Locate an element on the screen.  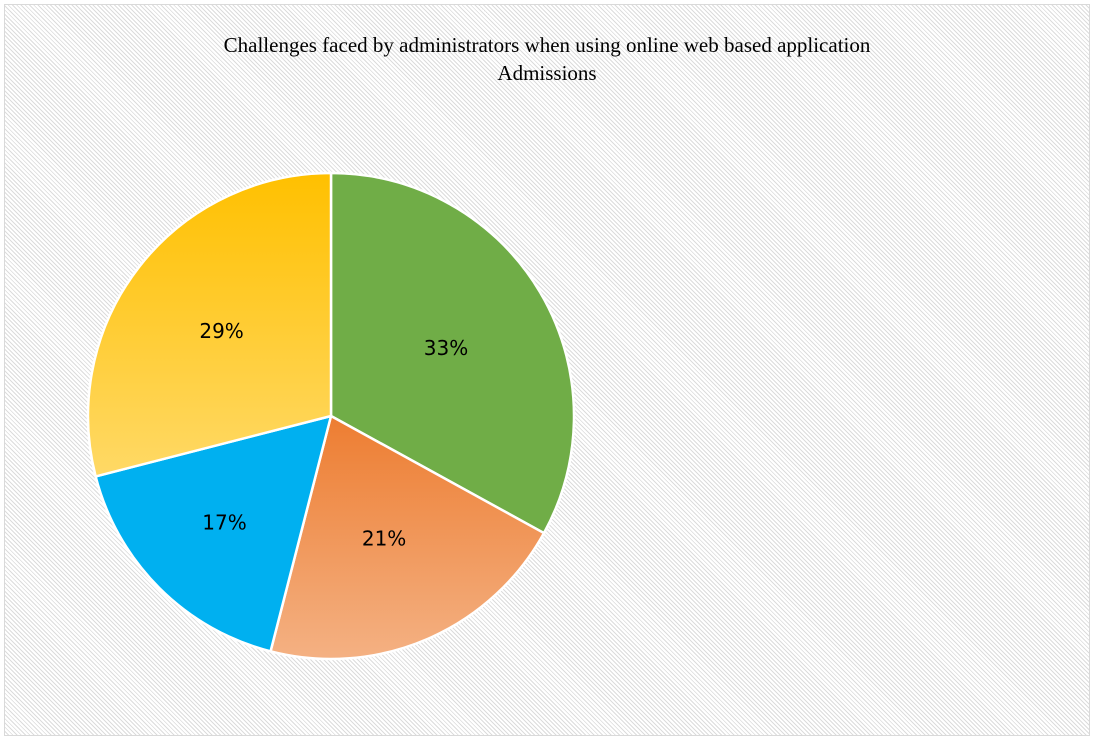
slice-data-label: 21% is located at coordinates (384, 539).